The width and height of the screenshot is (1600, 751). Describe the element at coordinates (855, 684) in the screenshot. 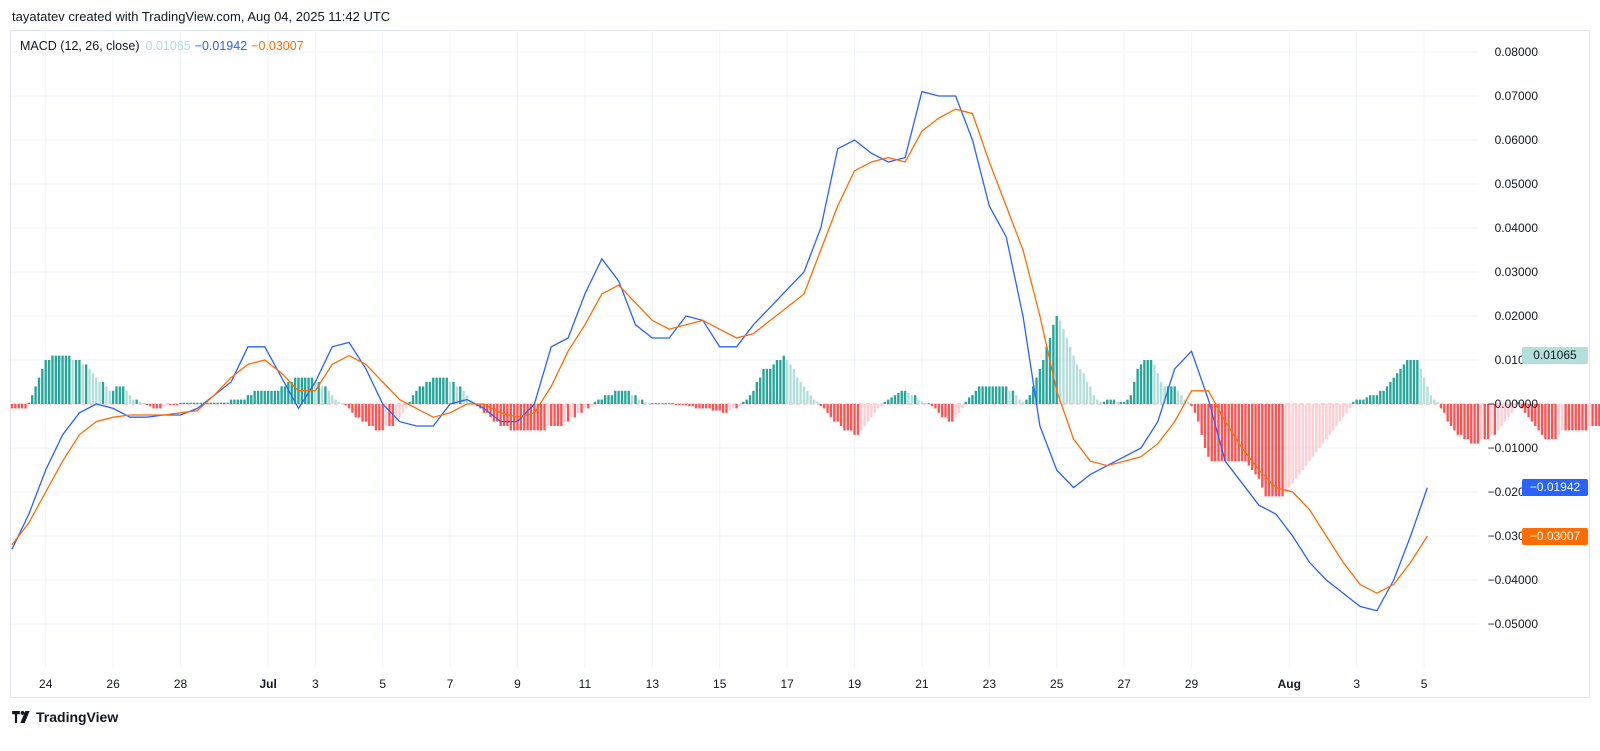

I see `x-tick-label: 19` at that location.